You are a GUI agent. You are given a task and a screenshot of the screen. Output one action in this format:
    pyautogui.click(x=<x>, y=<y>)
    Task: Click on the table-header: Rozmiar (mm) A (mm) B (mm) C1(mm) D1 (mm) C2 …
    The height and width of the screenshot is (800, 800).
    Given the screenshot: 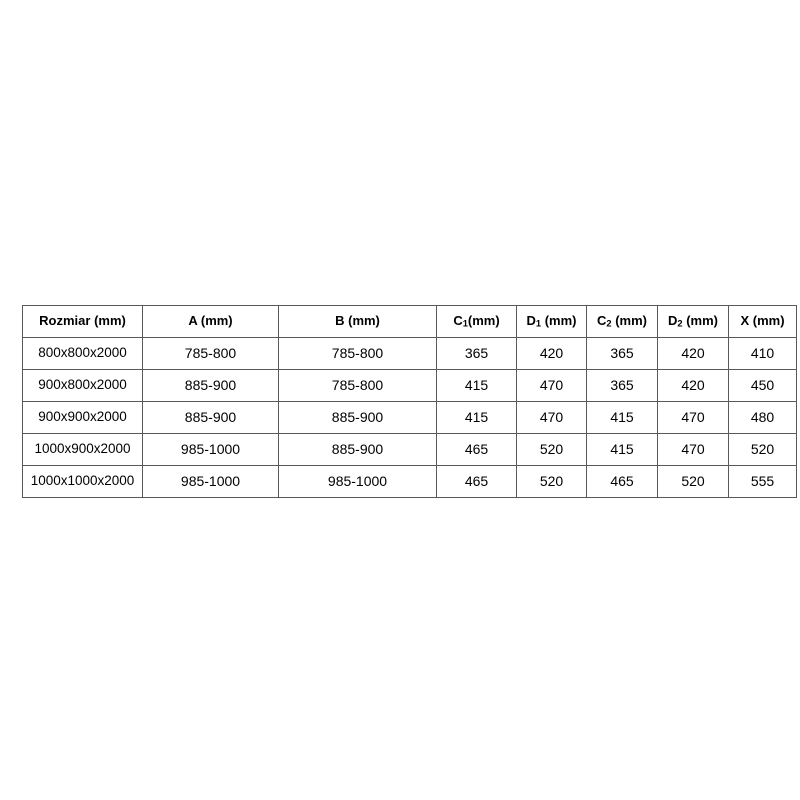 What is the action you would take?
    pyautogui.click(x=409, y=321)
    